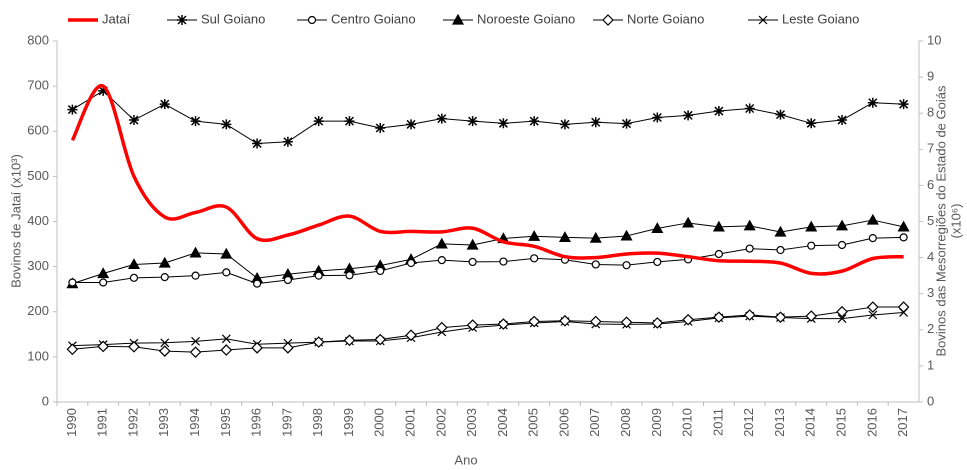 This screenshot has height=470, width=967. What do you see at coordinates (930, 148) in the screenshot?
I see `y2-tick-label: 7` at bounding box center [930, 148].